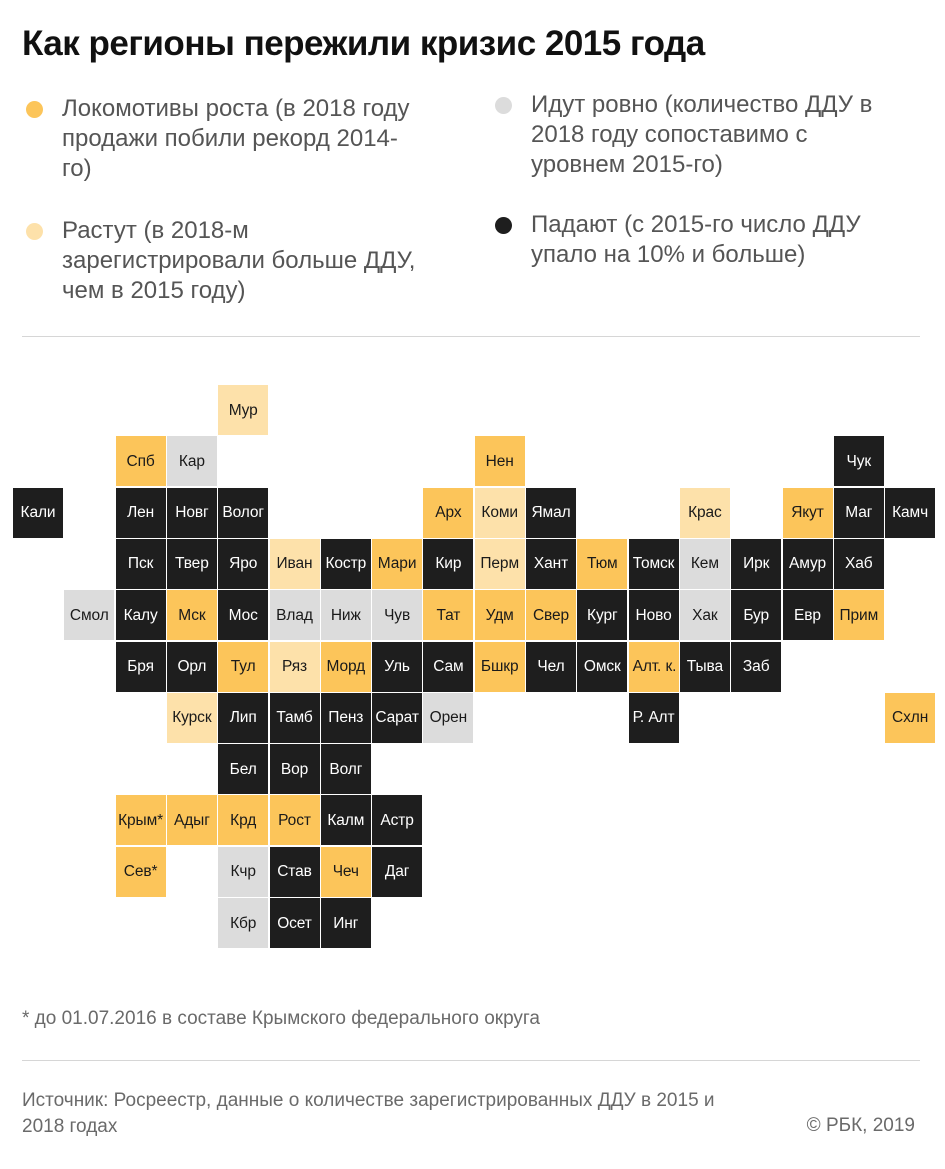 The height and width of the screenshot is (1169, 945). I want to click on region-tile: Вор, so click(294, 769).